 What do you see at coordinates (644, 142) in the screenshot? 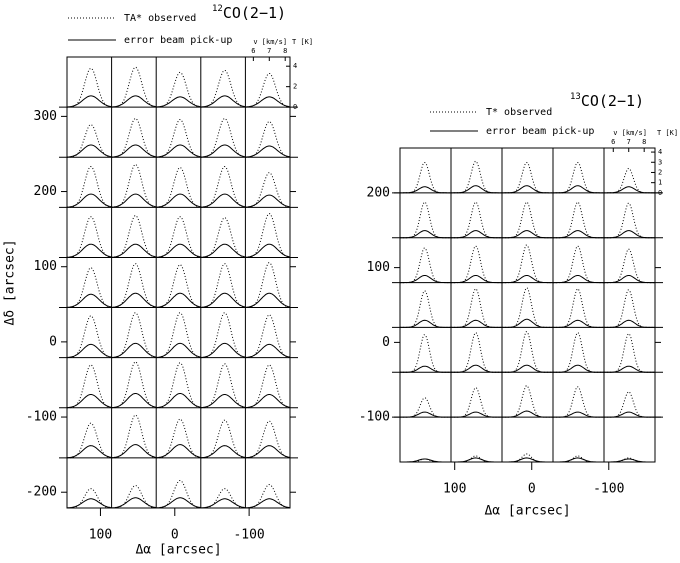
I see `inset-x-tick-label: 8` at bounding box center [644, 142].